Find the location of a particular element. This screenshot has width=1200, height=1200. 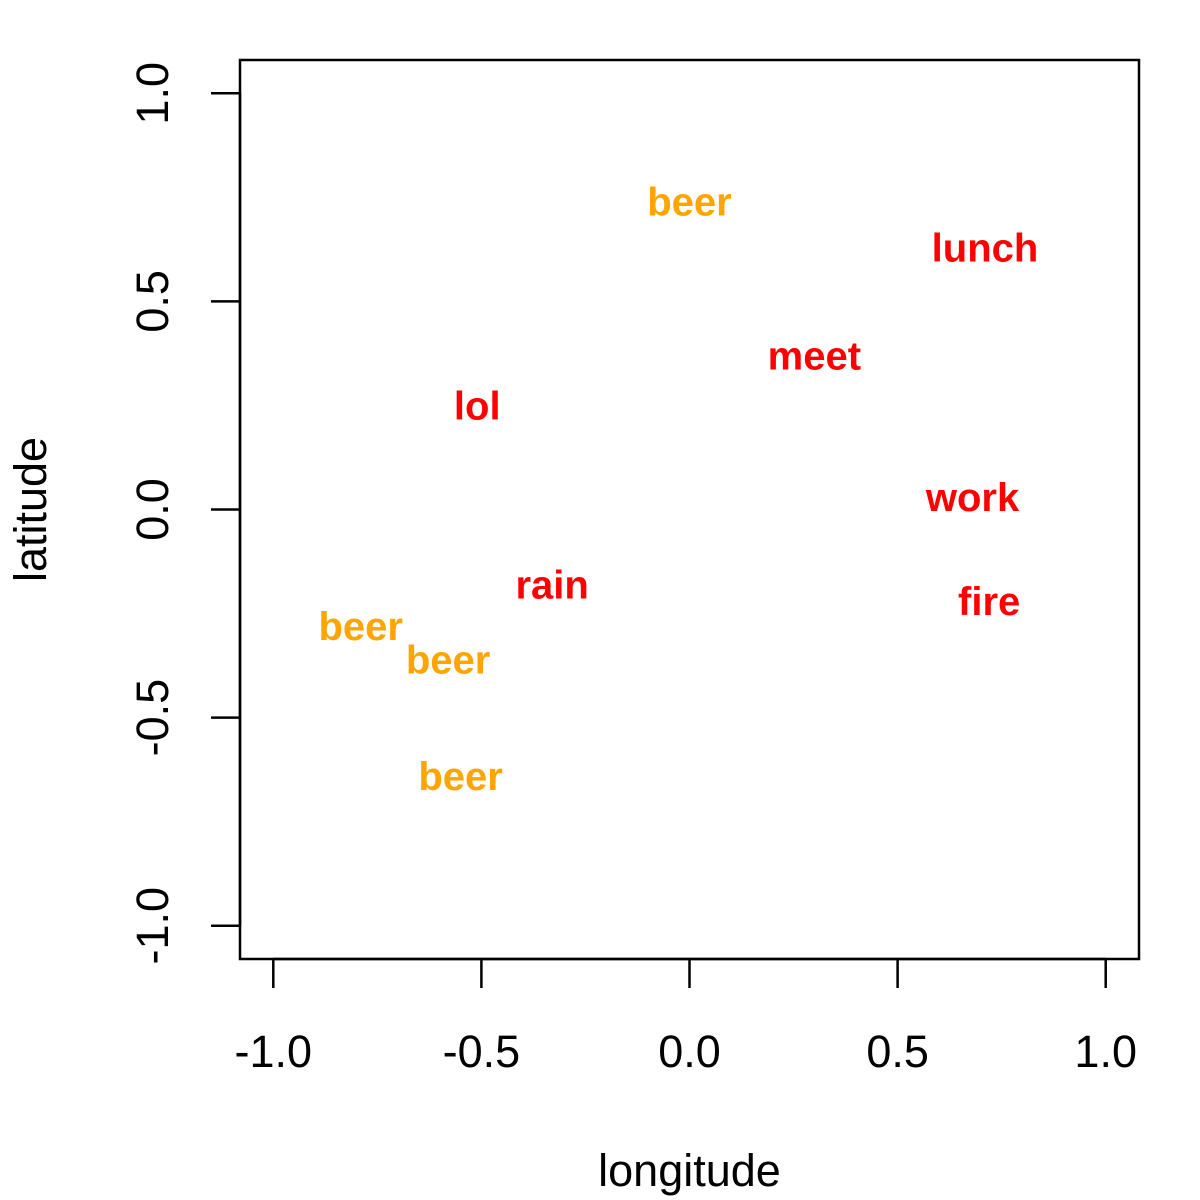

x-axis-title: longitude is located at coordinates (689, 1170).